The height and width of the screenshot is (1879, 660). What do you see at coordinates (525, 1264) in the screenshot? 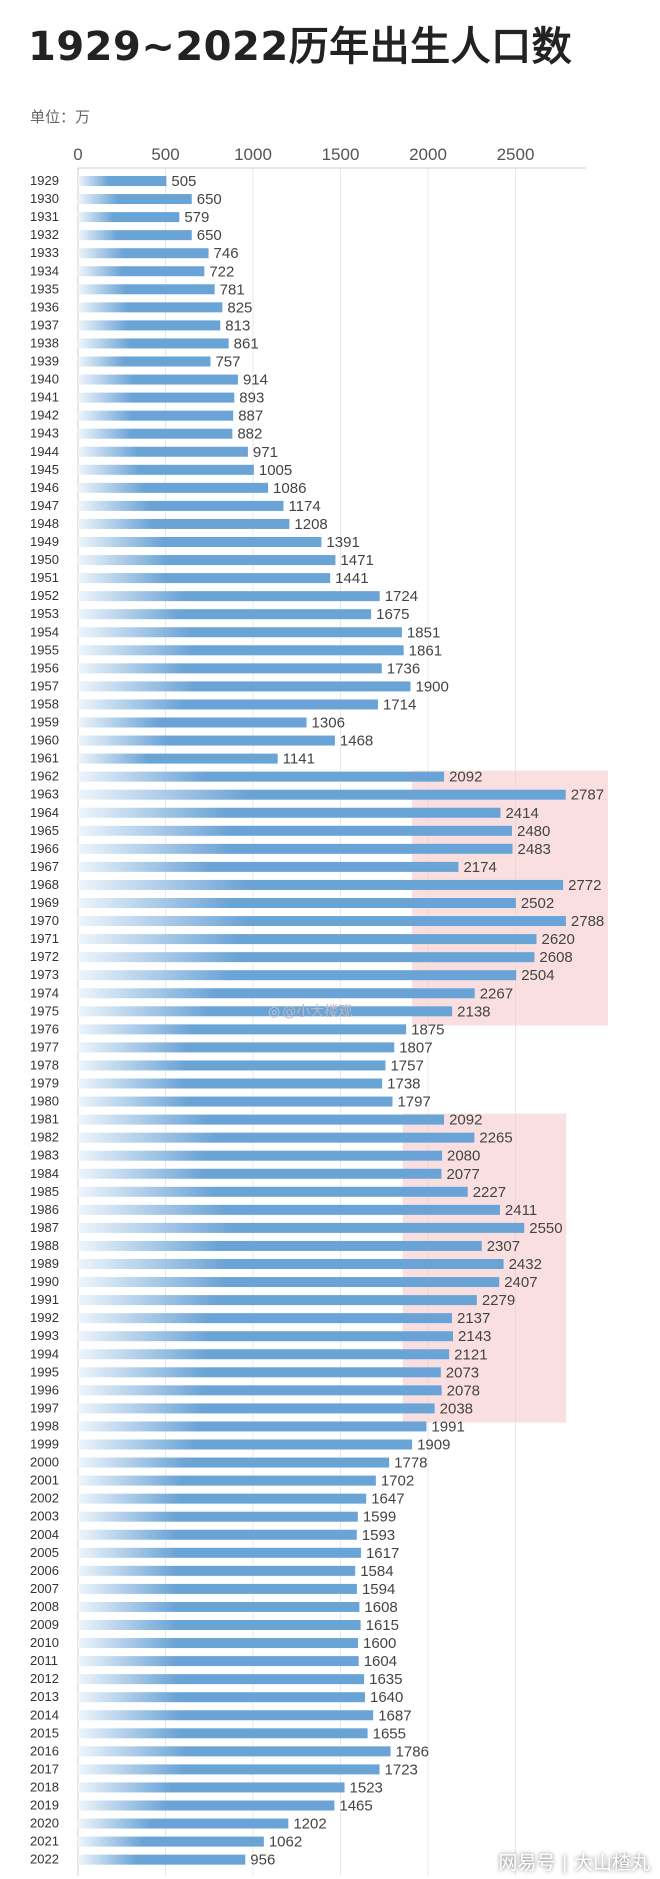
I see `value-label: 2432` at bounding box center [525, 1264].